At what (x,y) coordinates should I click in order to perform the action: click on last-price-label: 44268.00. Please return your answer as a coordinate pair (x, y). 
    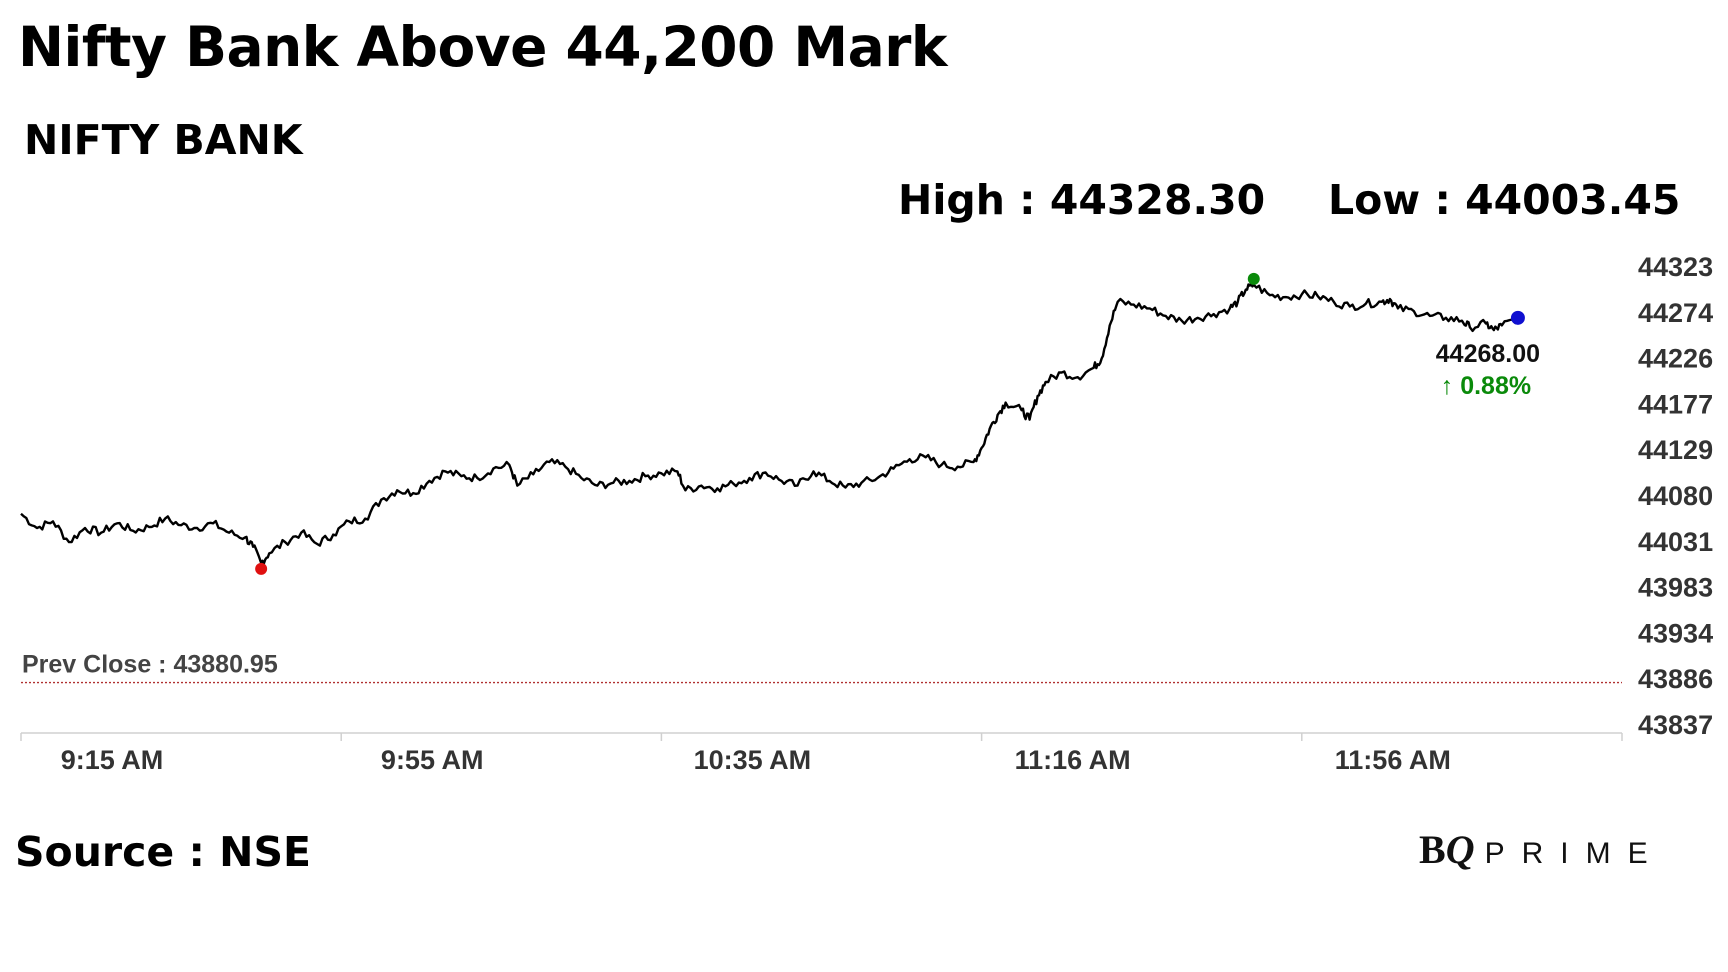
    Looking at the image, I should click on (1488, 354).